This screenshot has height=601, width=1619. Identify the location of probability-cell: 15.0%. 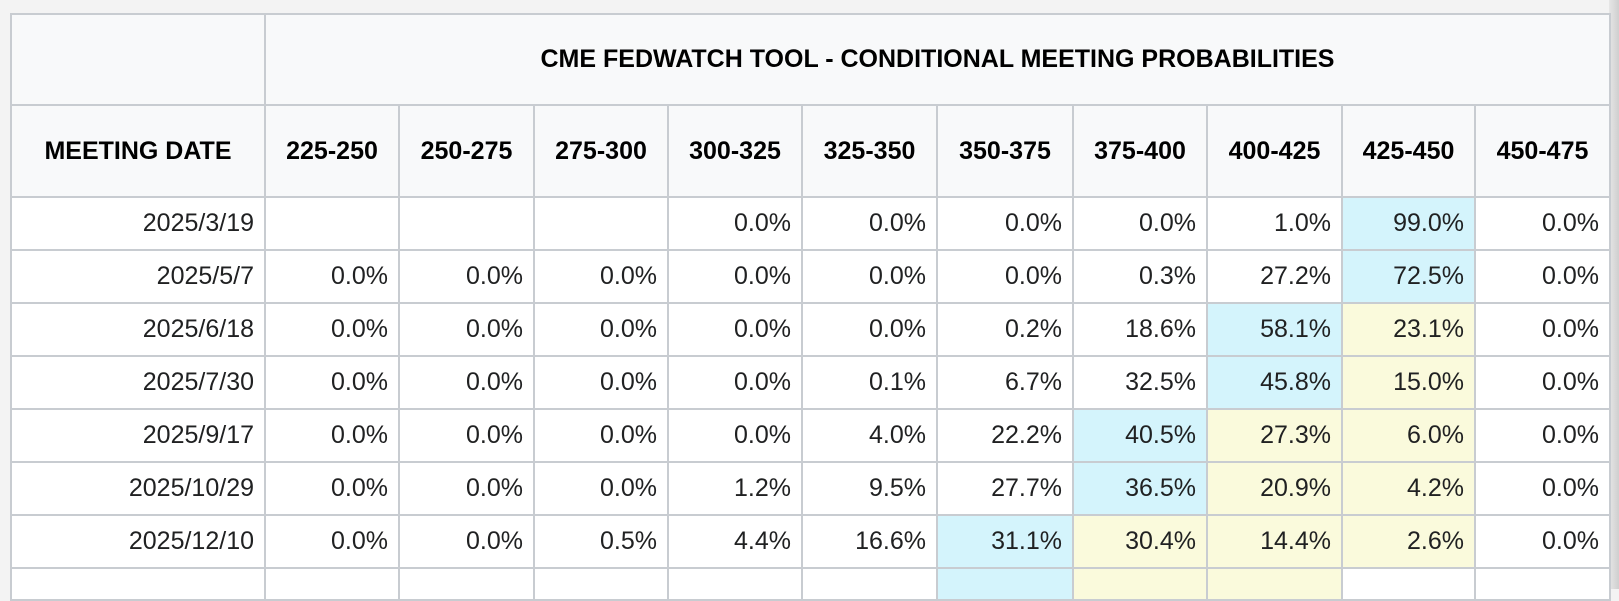
(1408, 382).